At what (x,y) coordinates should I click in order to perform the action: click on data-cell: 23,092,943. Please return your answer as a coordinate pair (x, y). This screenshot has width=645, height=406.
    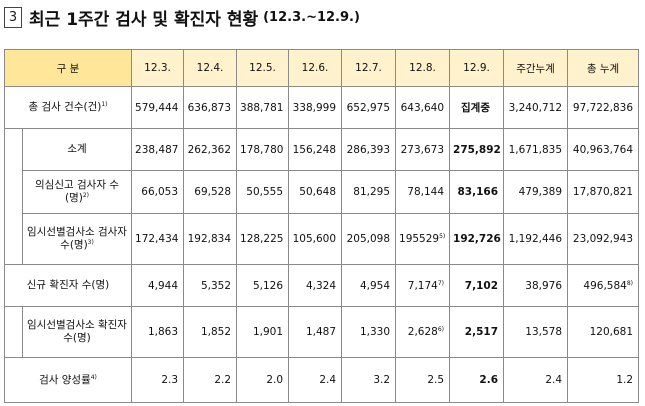
    Looking at the image, I should click on (603, 239).